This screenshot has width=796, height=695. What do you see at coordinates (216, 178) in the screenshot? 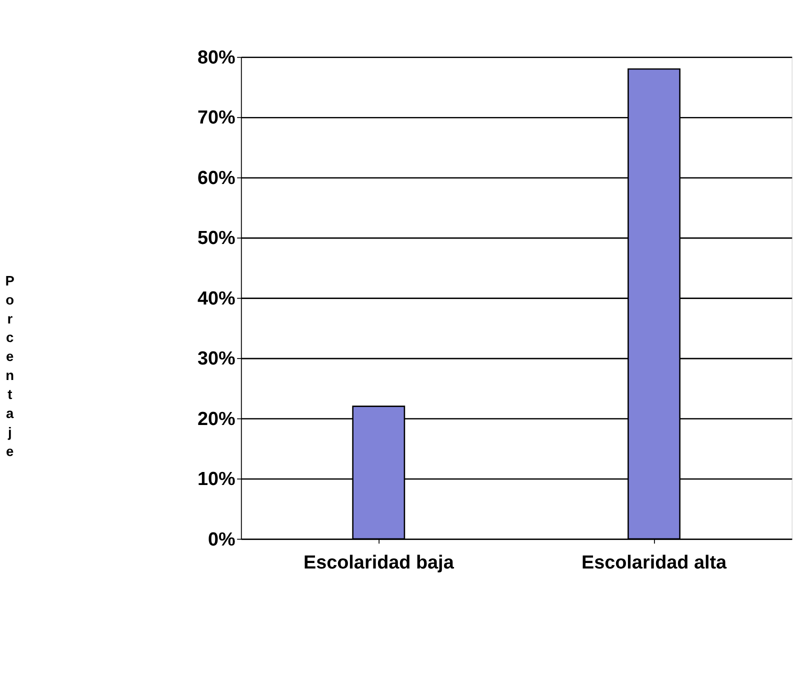
I see `y-tick-label: 60%` at bounding box center [216, 178].